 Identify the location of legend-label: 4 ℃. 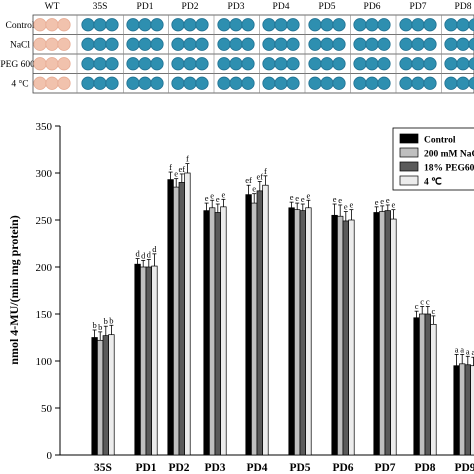
(433, 182).